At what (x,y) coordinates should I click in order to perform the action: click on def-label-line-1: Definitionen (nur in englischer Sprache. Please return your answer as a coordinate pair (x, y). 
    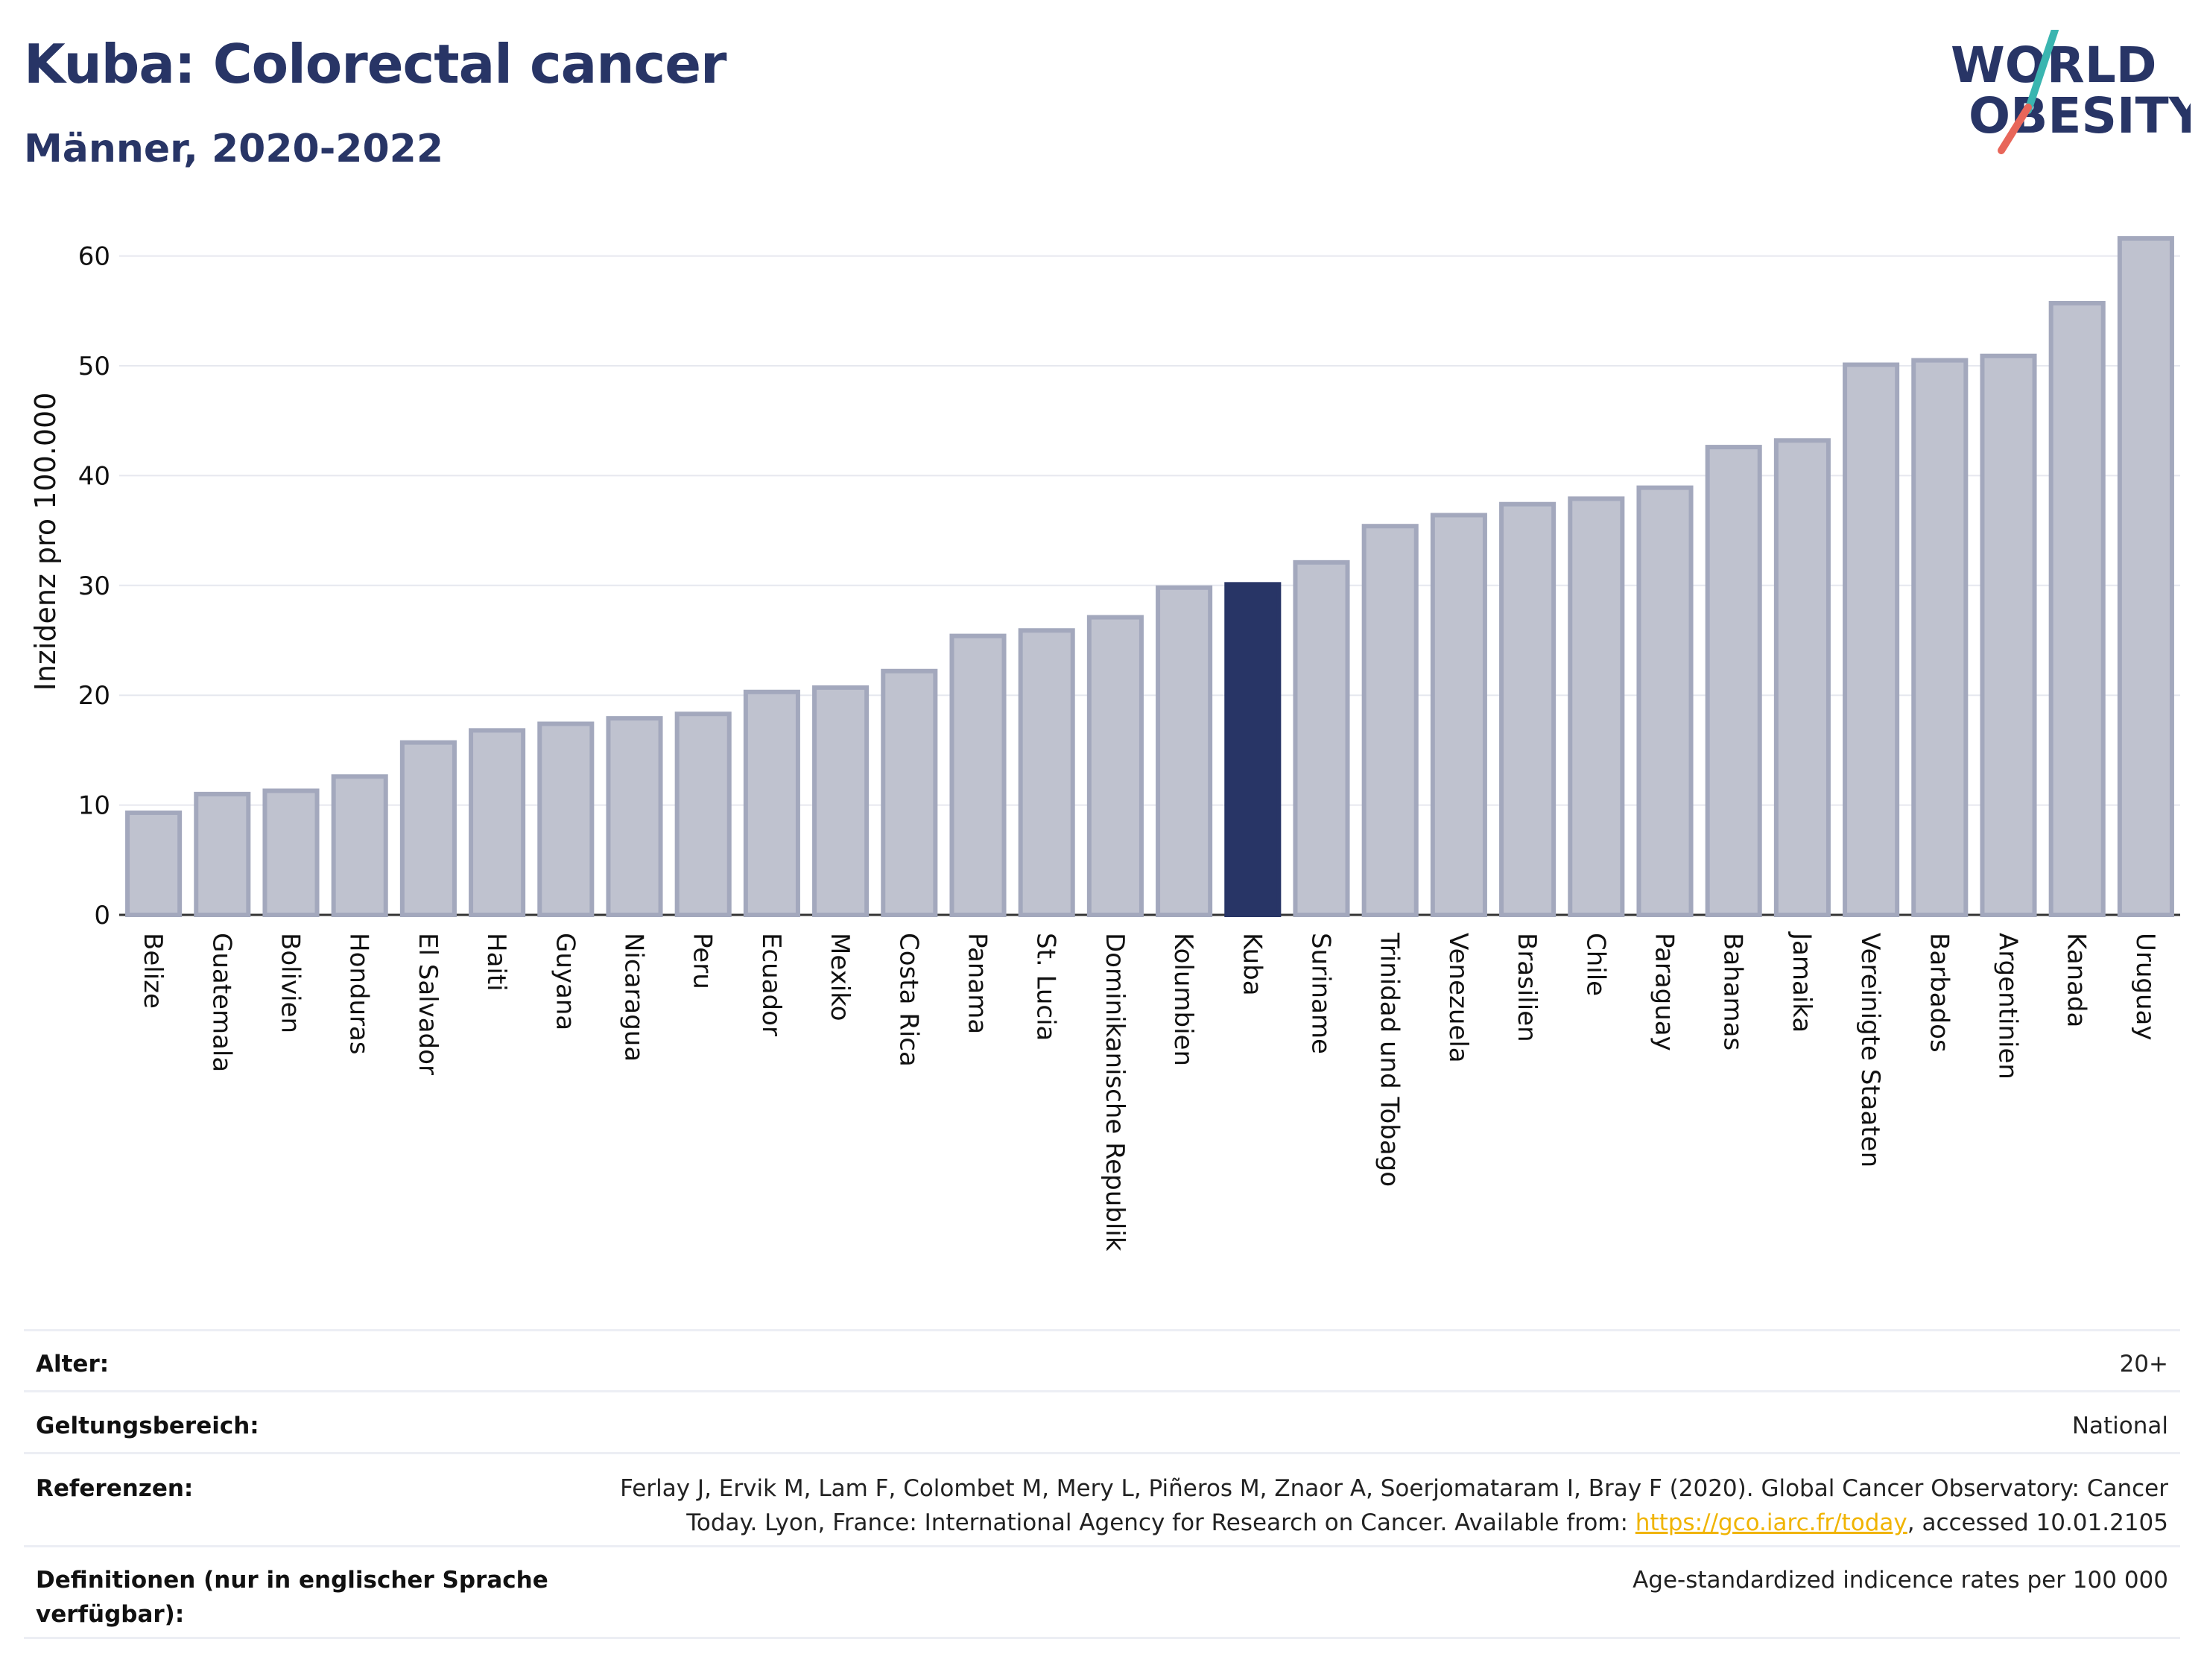
    Looking at the image, I should click on (292, 1580).